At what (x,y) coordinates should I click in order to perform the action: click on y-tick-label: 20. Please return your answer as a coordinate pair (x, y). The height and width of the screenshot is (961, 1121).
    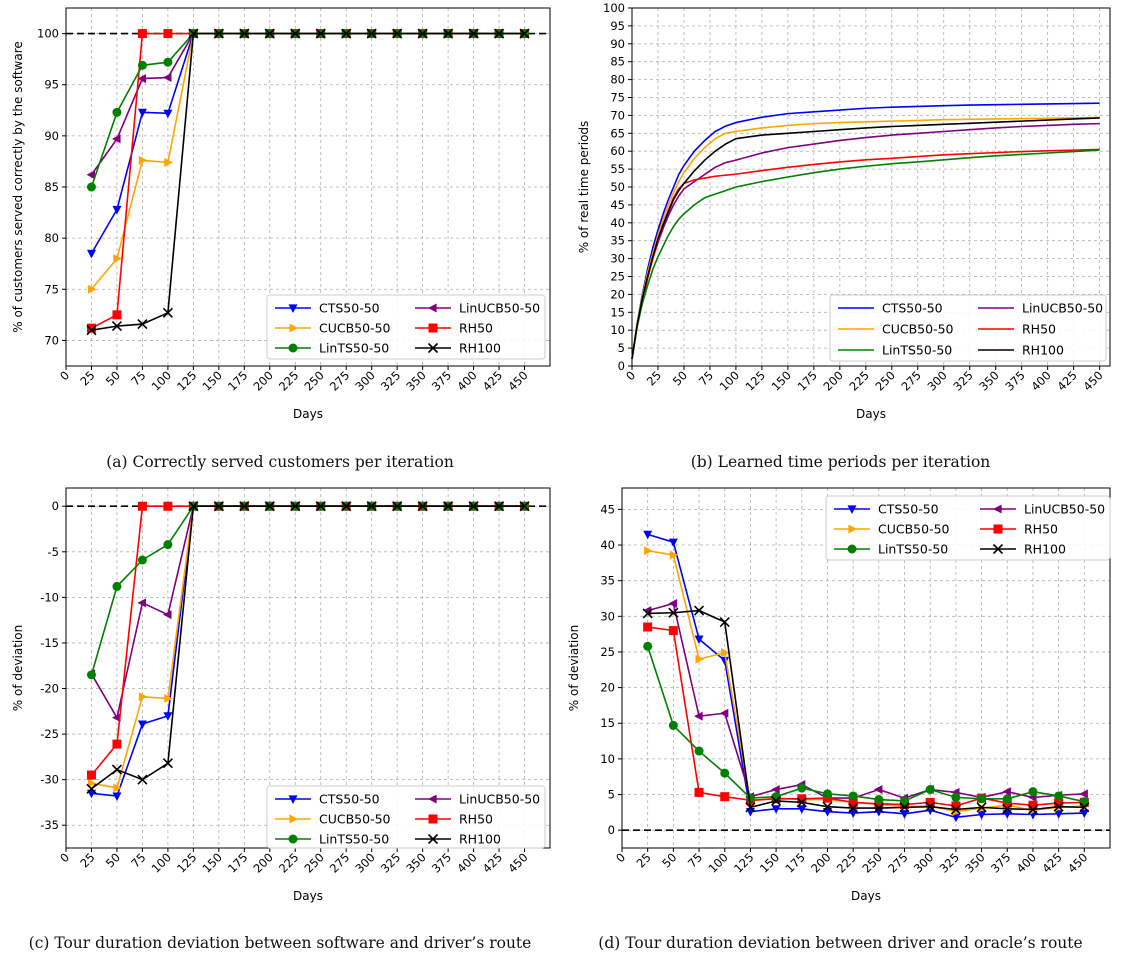
    Looking at the image, I should click on (617, 294).